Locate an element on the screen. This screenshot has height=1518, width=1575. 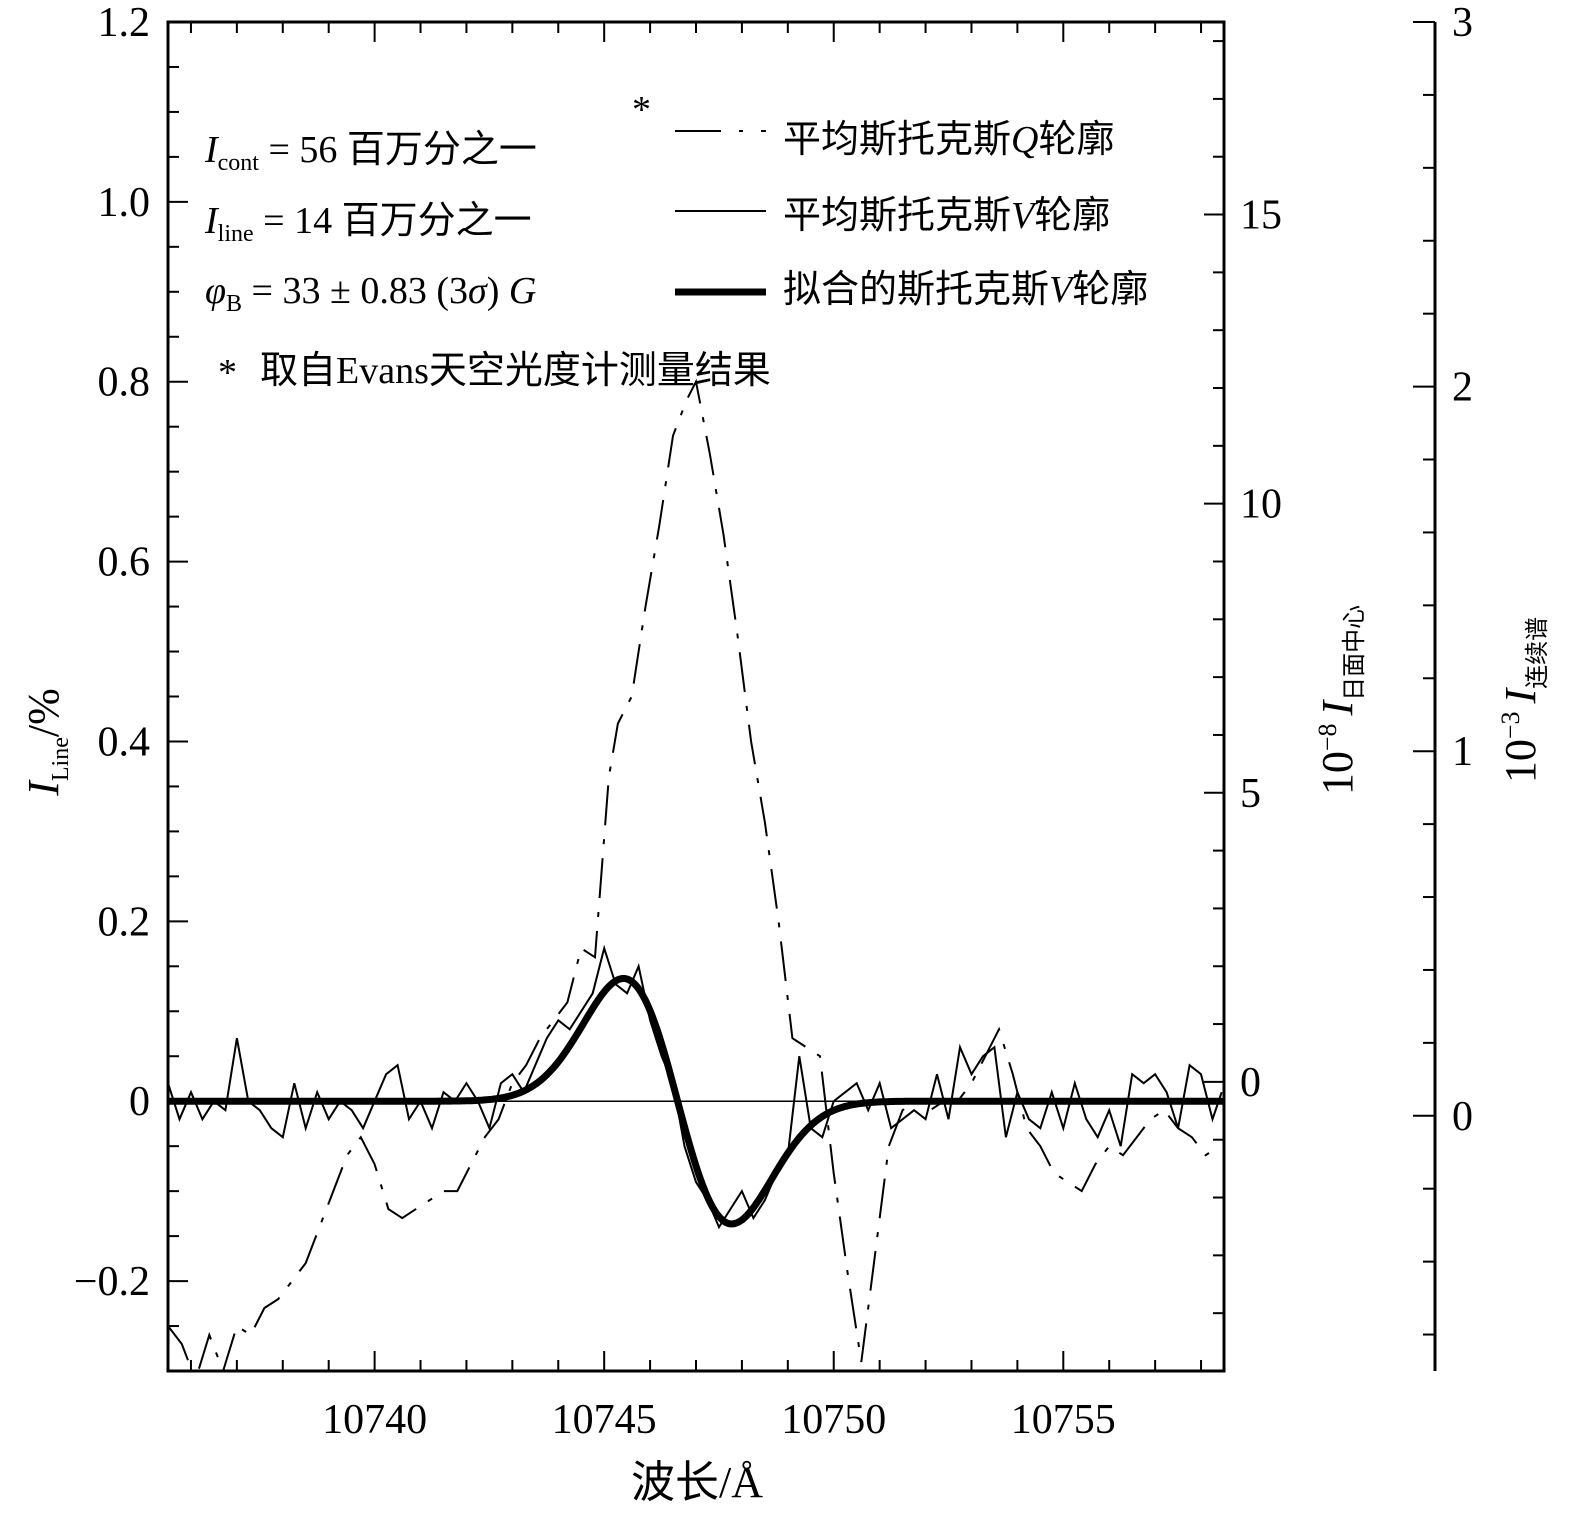
x-axis-title: 波长/Å is located at coordinates (697, 1482).